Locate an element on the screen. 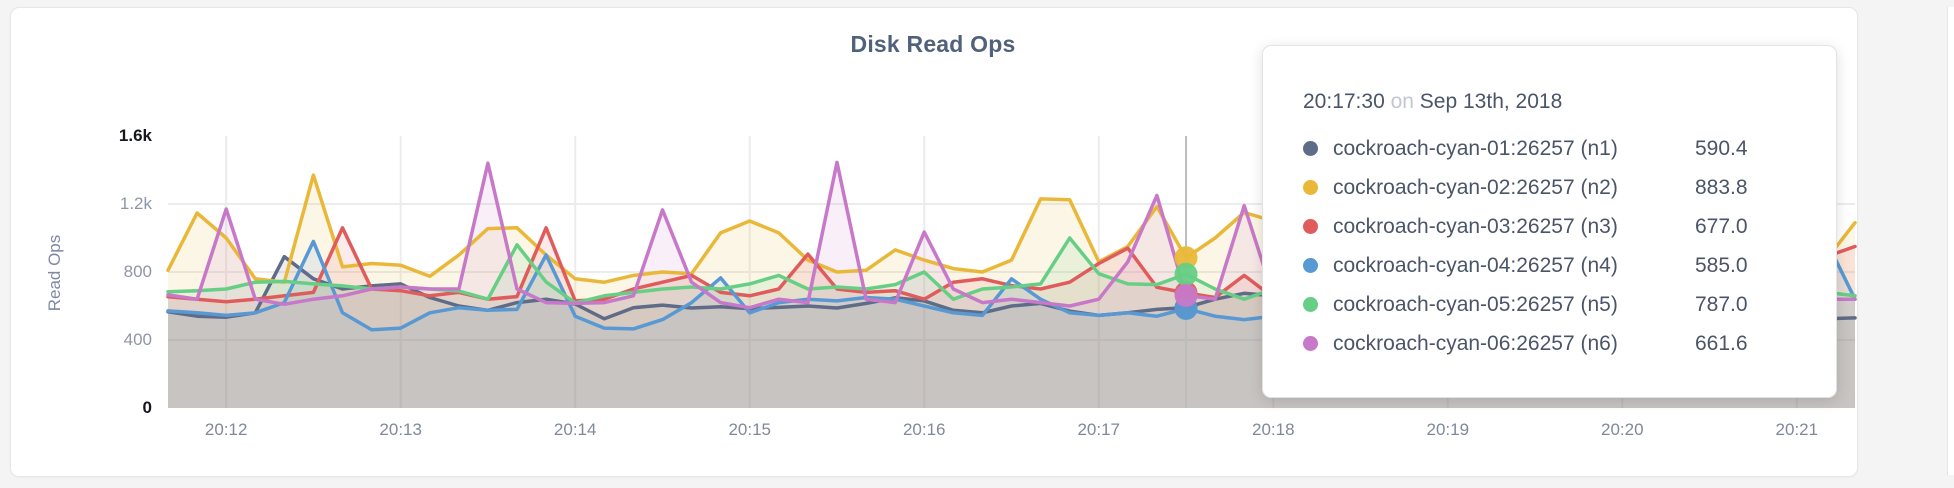 The width and height of the screenshot is (1954, 488). y-tick-label: 0 is located at coordinates (147, 407).